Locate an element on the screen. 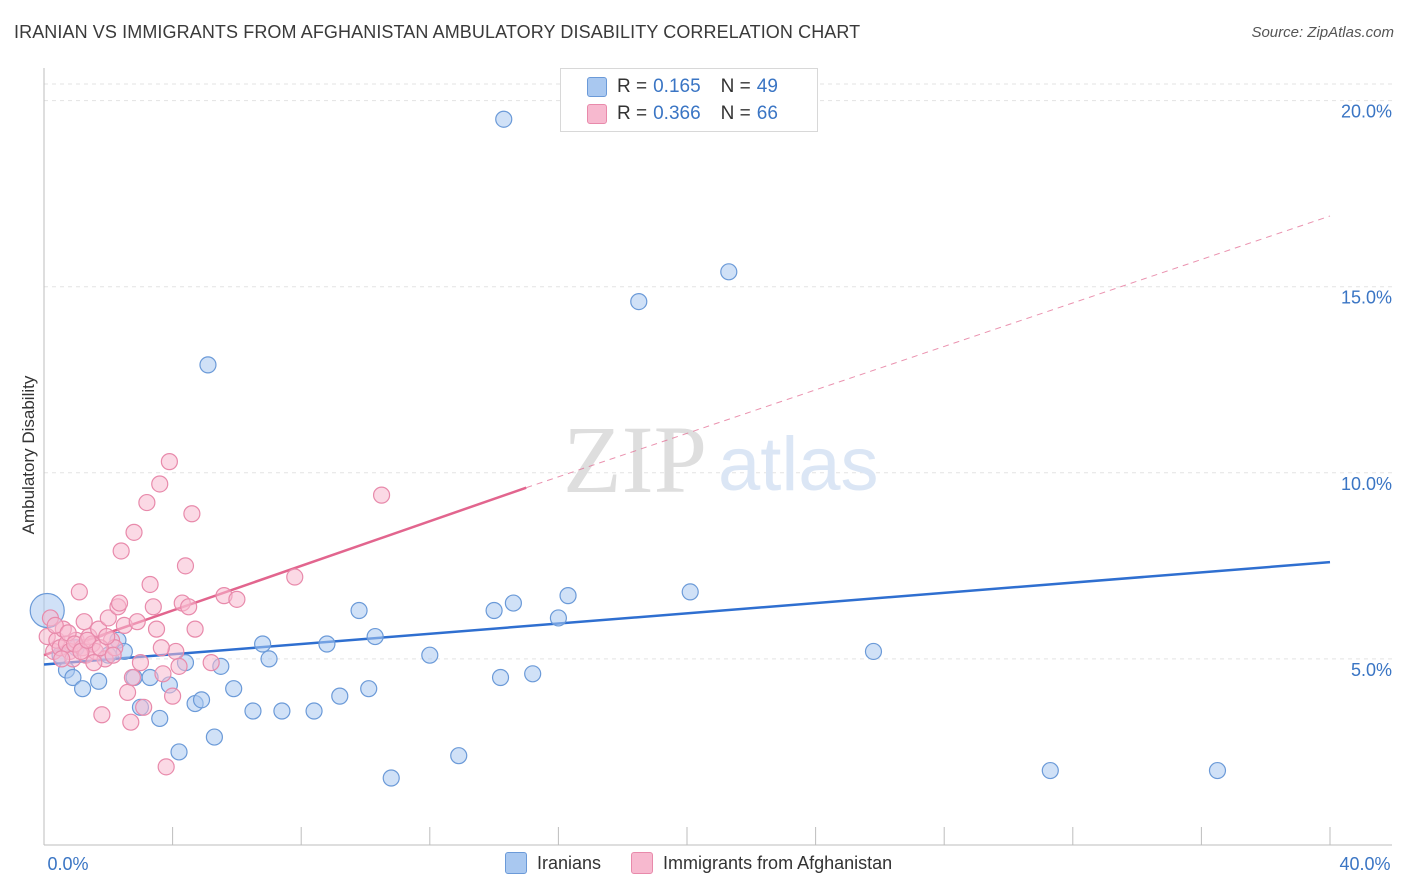 The height and width of the screenshot is (892, 1406). legend-row-iranians: R = 0.165 N = 49 is located at coordinates (682, 87).